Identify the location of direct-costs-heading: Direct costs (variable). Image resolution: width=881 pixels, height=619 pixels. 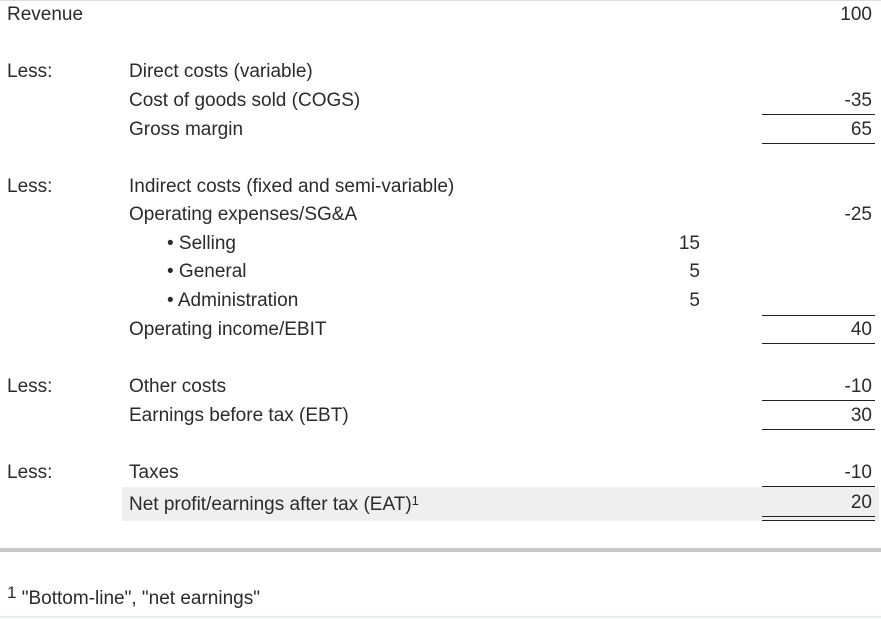
(221, 71).